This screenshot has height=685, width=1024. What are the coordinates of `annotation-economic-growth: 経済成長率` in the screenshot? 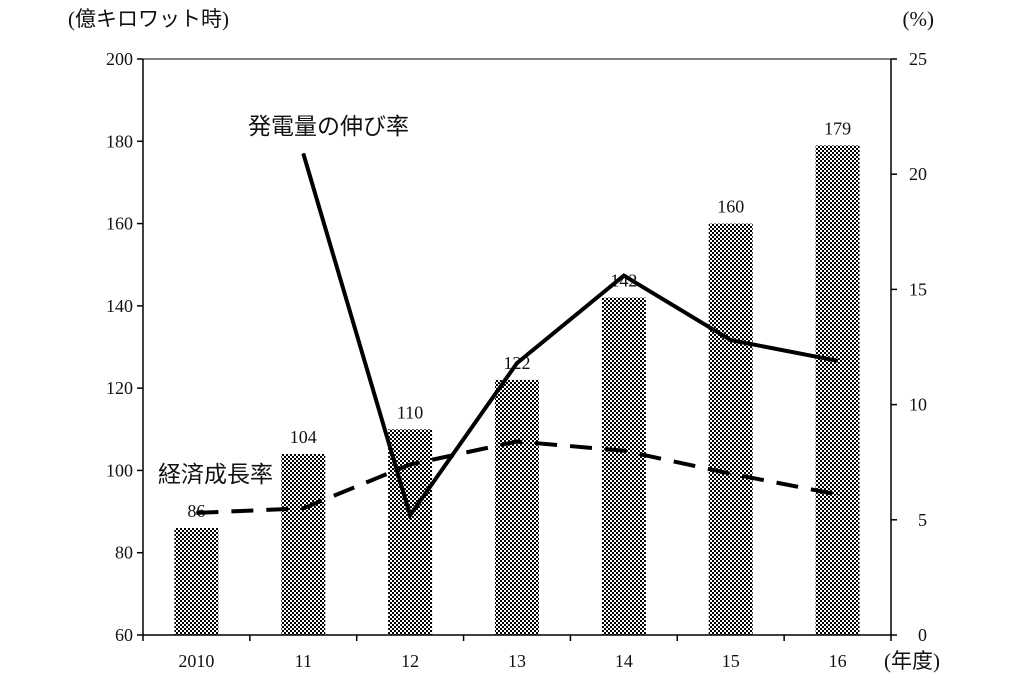 It's located at (215, 474).